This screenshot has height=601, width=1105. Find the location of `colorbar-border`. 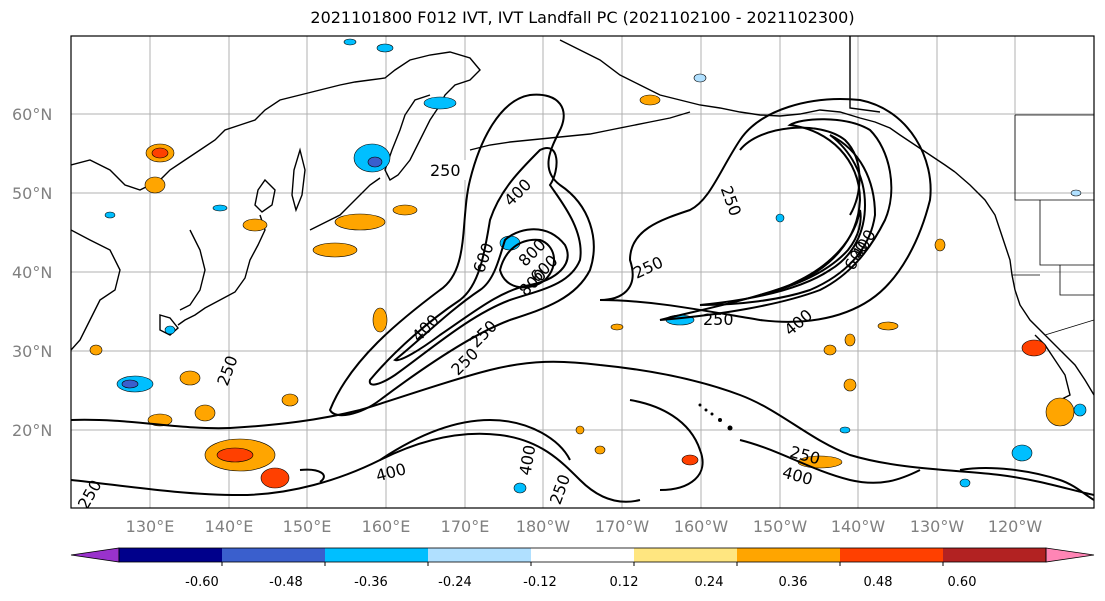

colorbar-border is located at coordinates (582, 555).